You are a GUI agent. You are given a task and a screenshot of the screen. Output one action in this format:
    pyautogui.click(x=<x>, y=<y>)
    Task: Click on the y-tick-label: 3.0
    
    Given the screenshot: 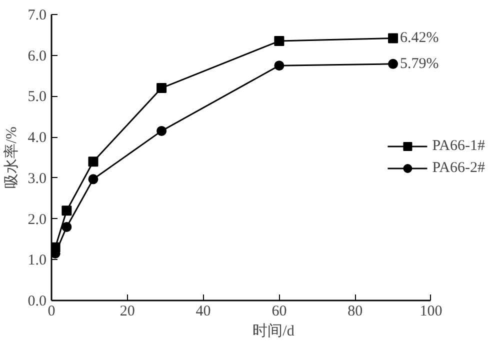 What is the action you would take?
    pyautogui.click(x=37, y=178)
    